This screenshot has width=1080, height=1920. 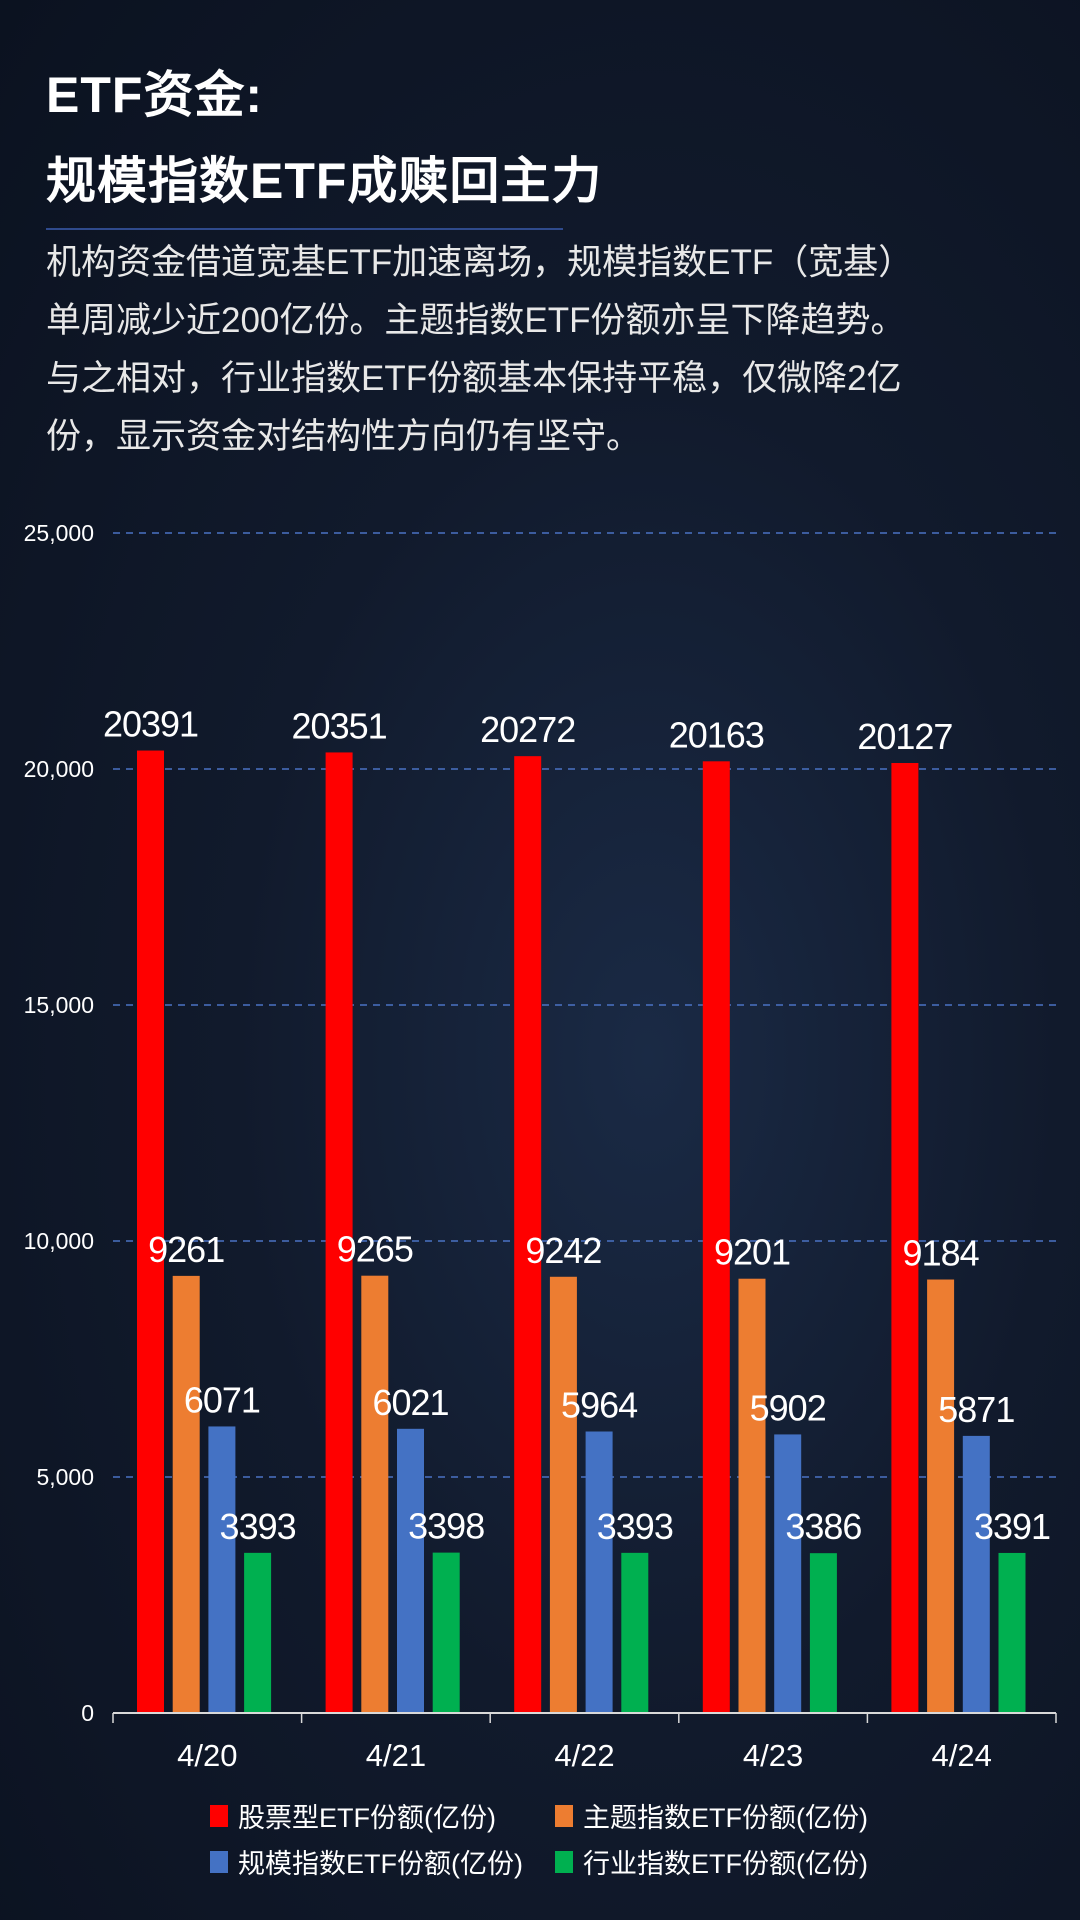 What do you see at coordinates (941, 1253) in the screenshot?
I see `data-label: 9184` at bounding box center [941, 1253].